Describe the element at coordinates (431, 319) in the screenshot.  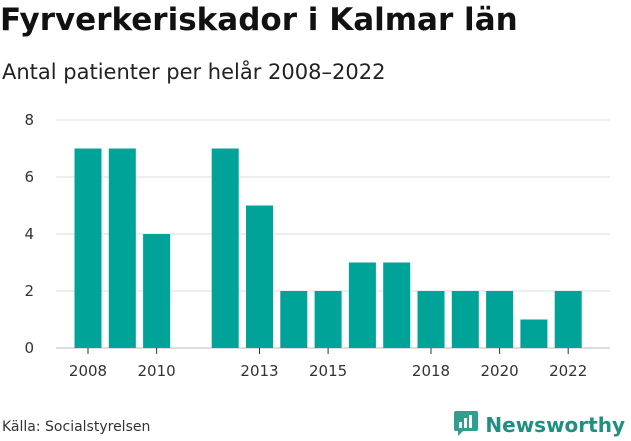
I see `bar-2018` at that location.